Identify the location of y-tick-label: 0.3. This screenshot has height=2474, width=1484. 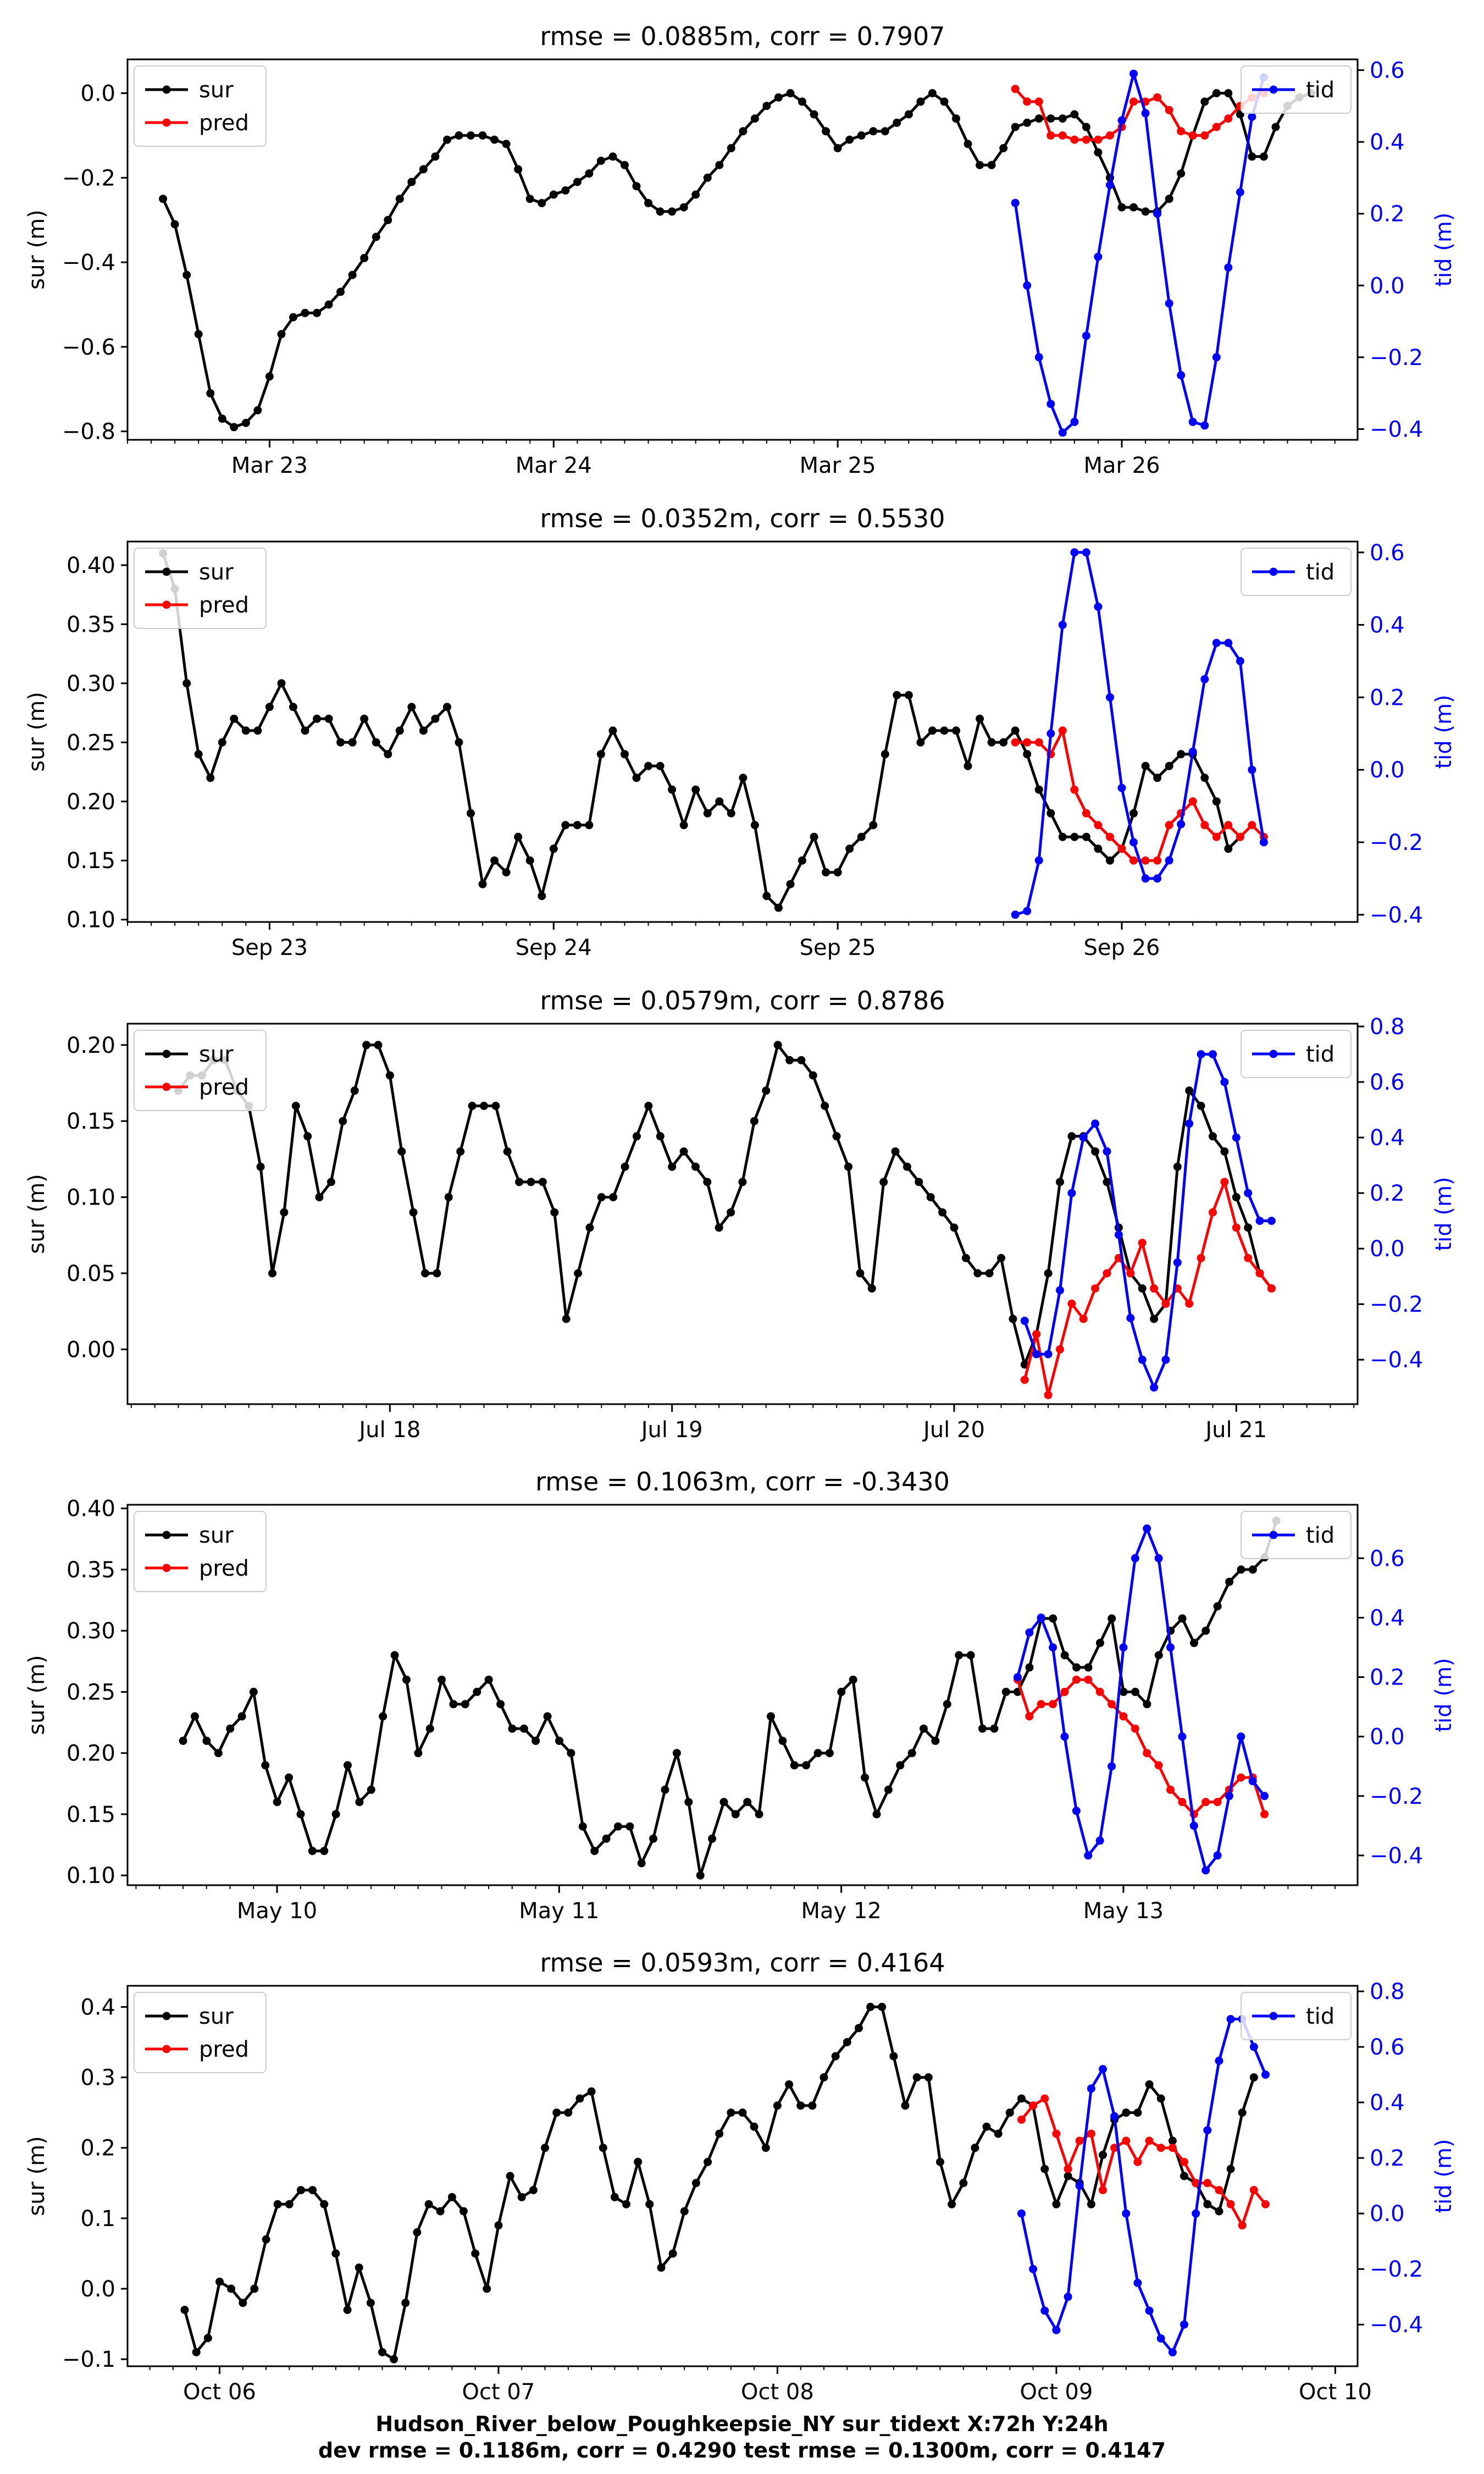
(97, 2078).